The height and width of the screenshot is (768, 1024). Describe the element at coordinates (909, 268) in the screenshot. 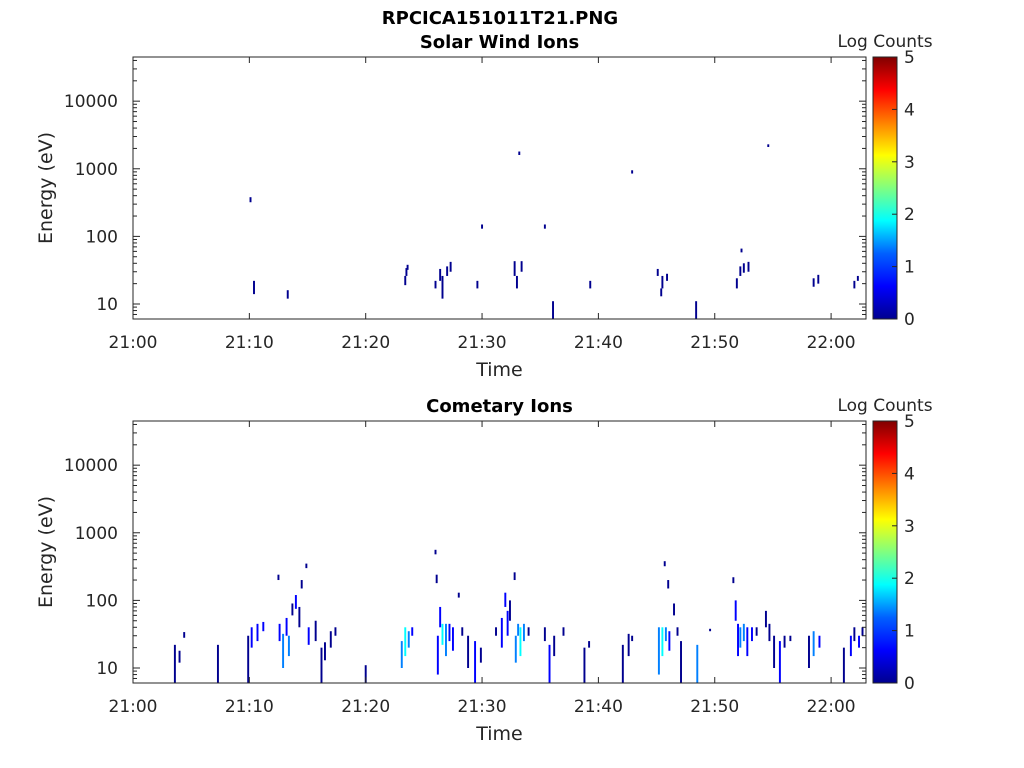

I see `sw-colorbar-tick-label: 1` at that location.